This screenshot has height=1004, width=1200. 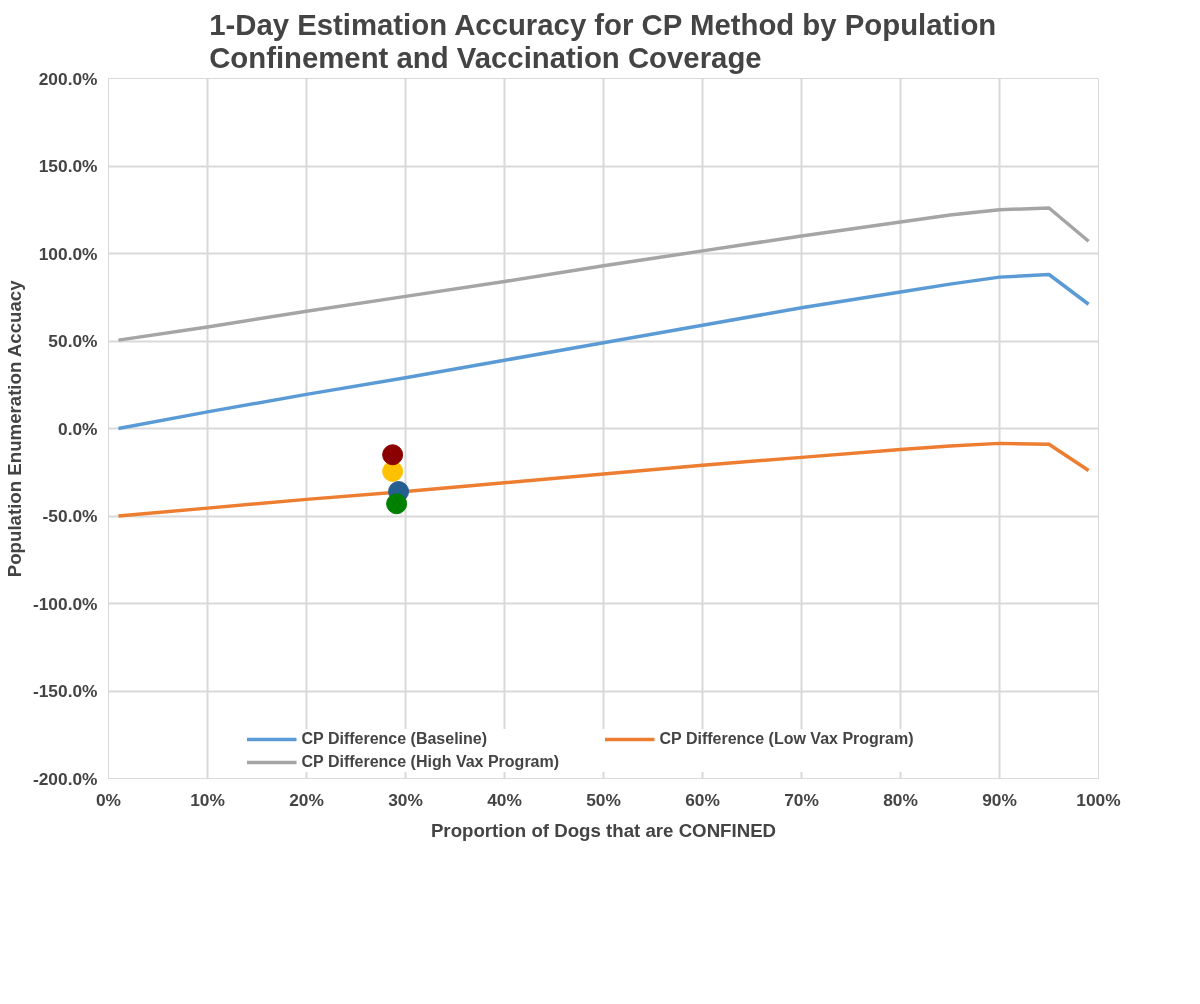 What do you see at coordinates (68, 166) in the screenshot?
I see `y-tick-label: 150.0%` at bounding box center [68, 166].